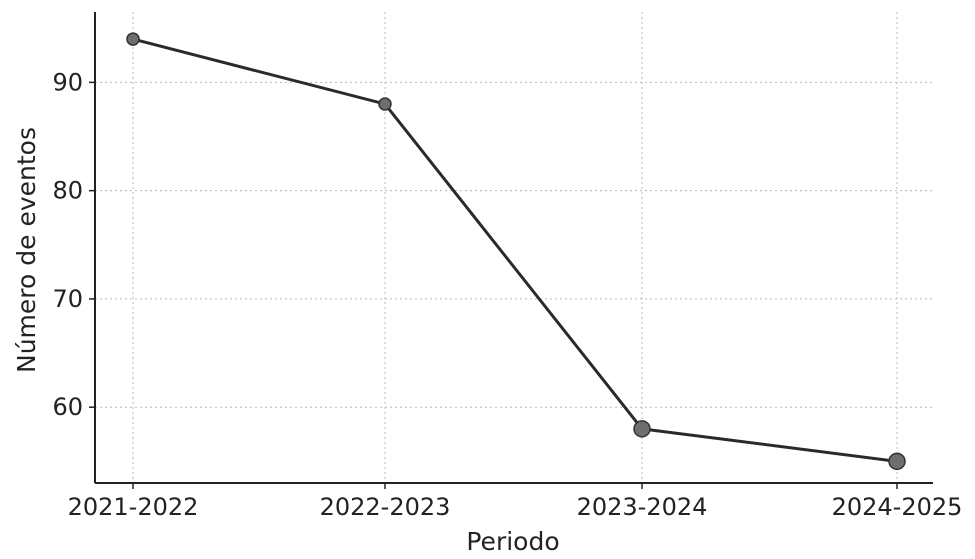 The image size is (975, 559). Describe the element at coordinates (26, 250) in the screenshot. I see `y-axis-label: Número de eventos` at that location.